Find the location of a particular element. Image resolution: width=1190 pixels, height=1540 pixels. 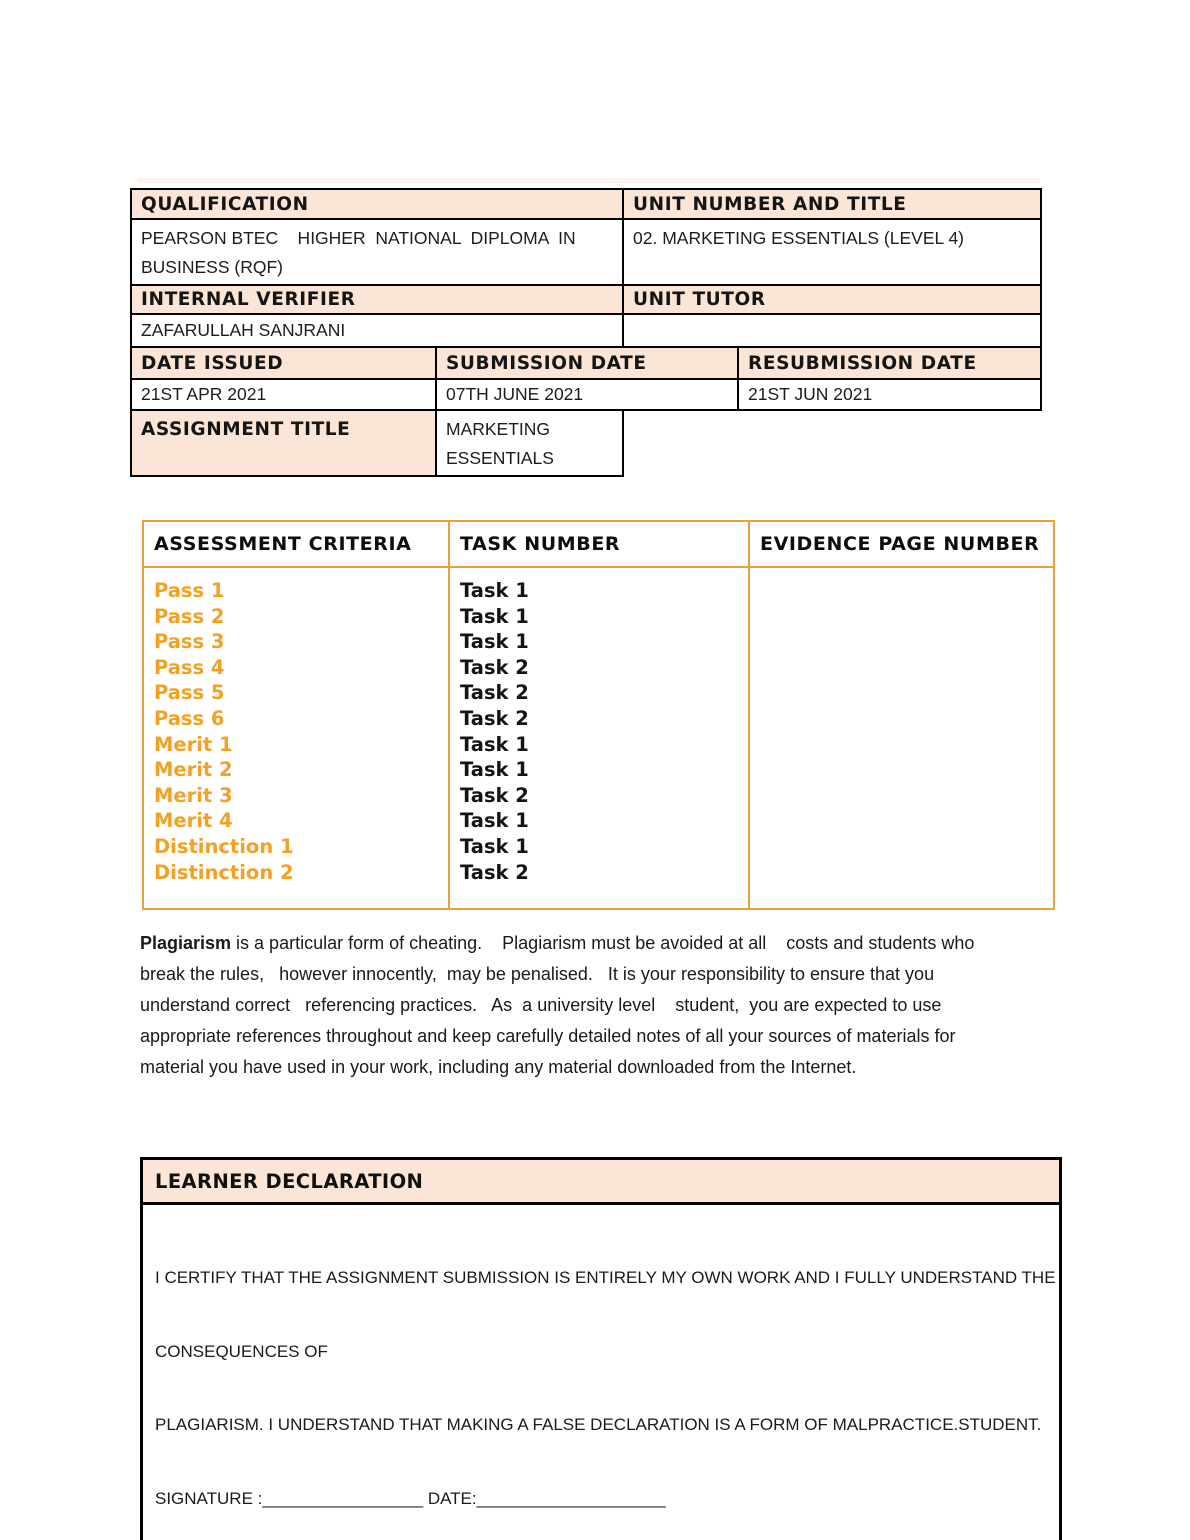

assignment-title-value-cell: MARKETING ESSENTIALS is located at coordinates (529, 443).